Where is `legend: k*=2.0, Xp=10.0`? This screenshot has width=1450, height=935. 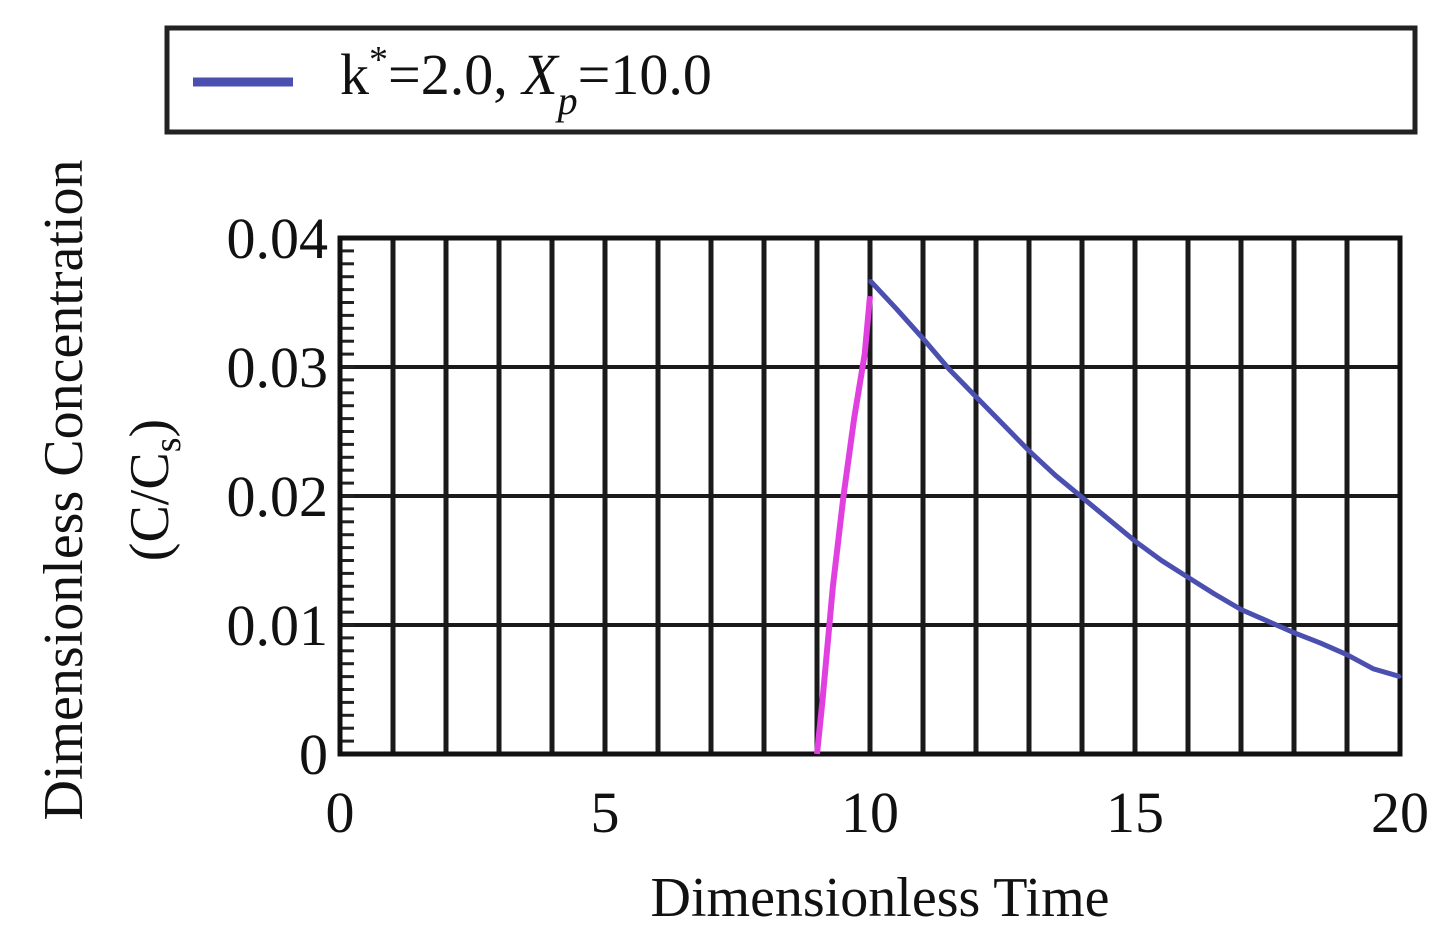
legend: k*=2.0, Xp=10.0 is located at coordinates (791, 80).